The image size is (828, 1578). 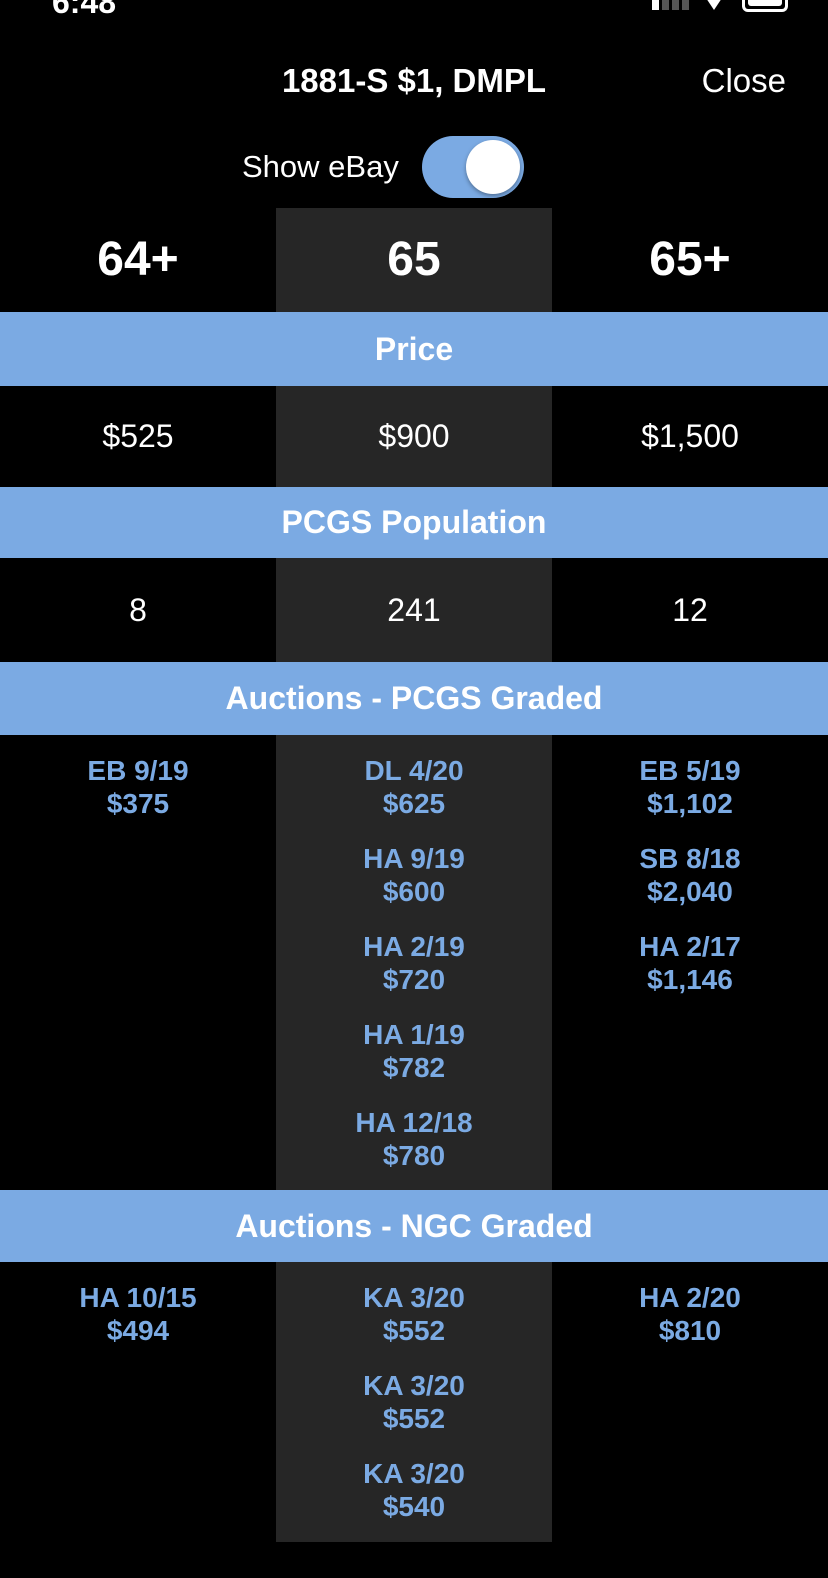 I want to click on auction-house-date: HA 2/17, so click(x=690, y=946).